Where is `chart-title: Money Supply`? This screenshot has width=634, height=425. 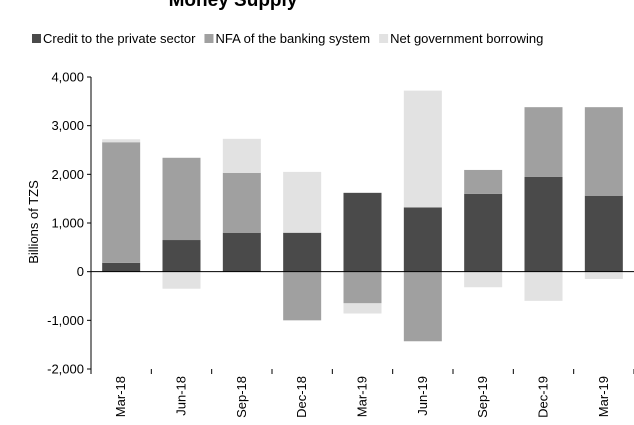
chart-title: Money Supply is located at coordinates (233, 5).